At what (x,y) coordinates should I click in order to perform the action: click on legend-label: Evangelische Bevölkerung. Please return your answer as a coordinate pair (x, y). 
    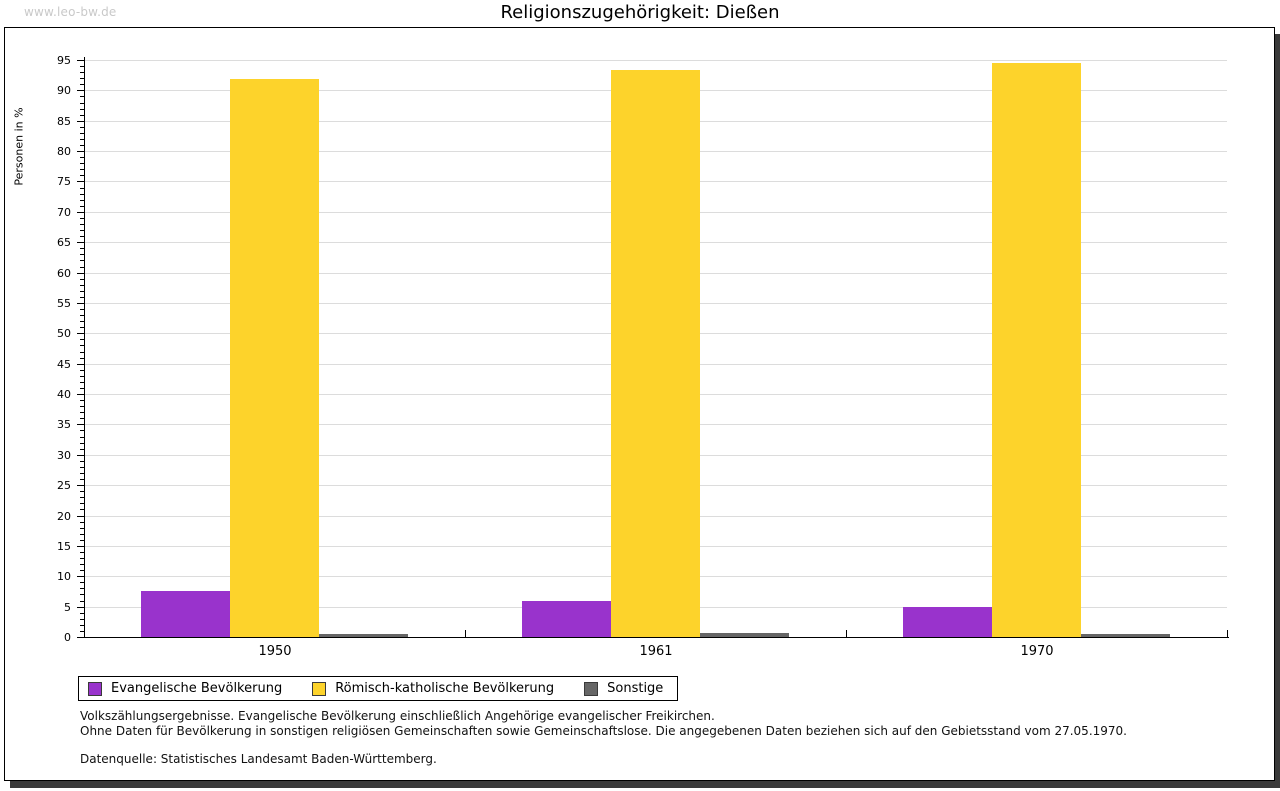
    Looking at the image, I should click on (197, 688).